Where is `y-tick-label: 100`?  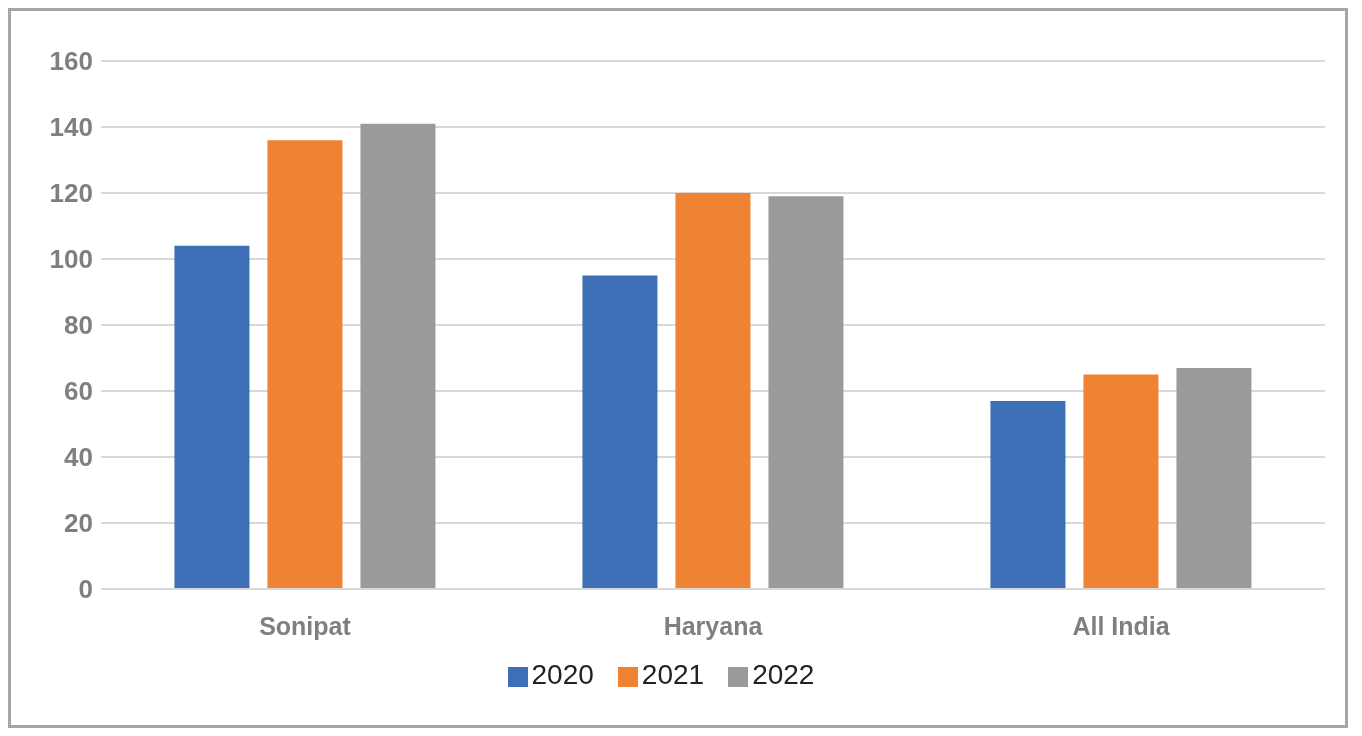
y-tick-label: 100 is located at coordinates (71, 259).